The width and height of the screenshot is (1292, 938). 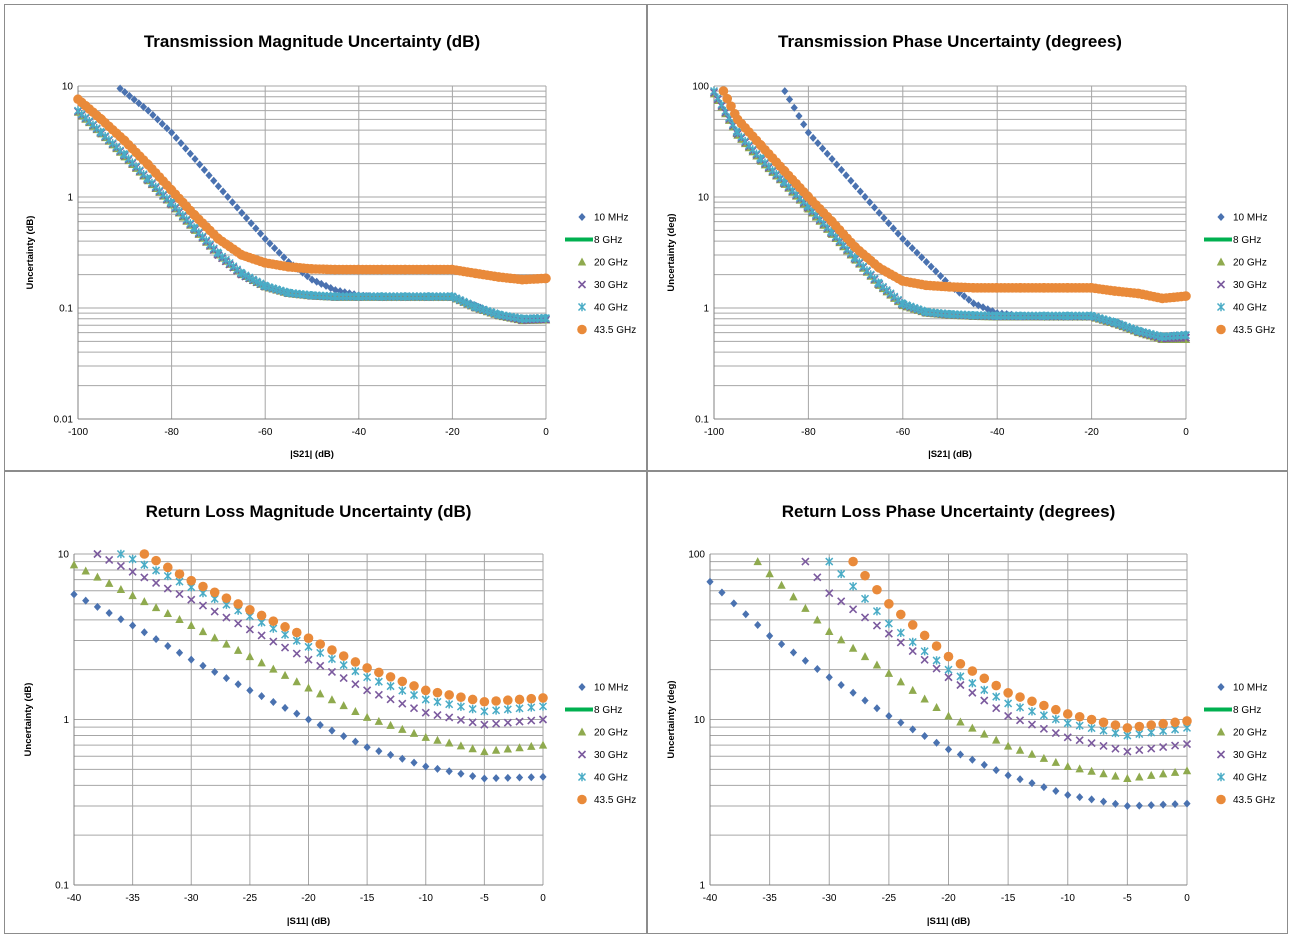 What do you see at coordinates (1221, 284) in the screenshot?
I see `legend-marker` at bounding box center [1221, 284].